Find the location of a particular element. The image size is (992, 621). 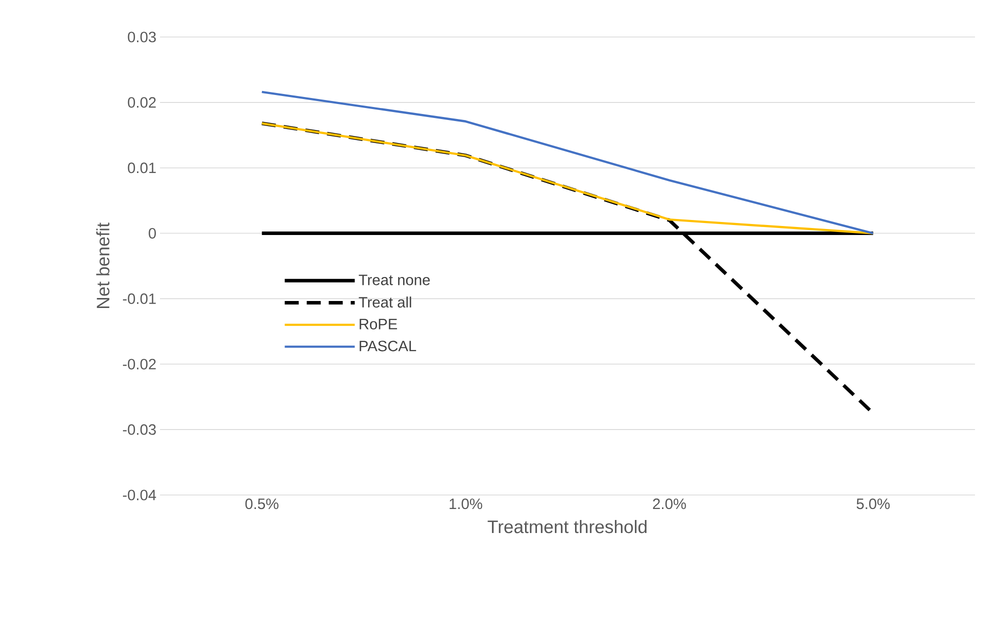

legend-label: Treat all is located at coordinates (385, 302).